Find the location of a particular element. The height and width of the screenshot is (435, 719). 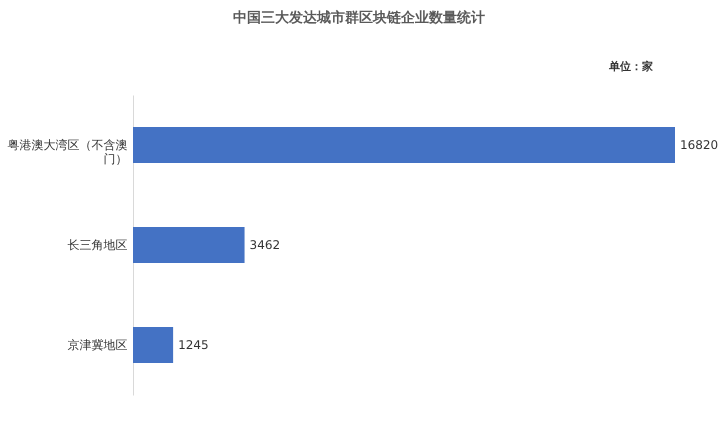

text: 单位：家 is located at coordinates (630, 66).